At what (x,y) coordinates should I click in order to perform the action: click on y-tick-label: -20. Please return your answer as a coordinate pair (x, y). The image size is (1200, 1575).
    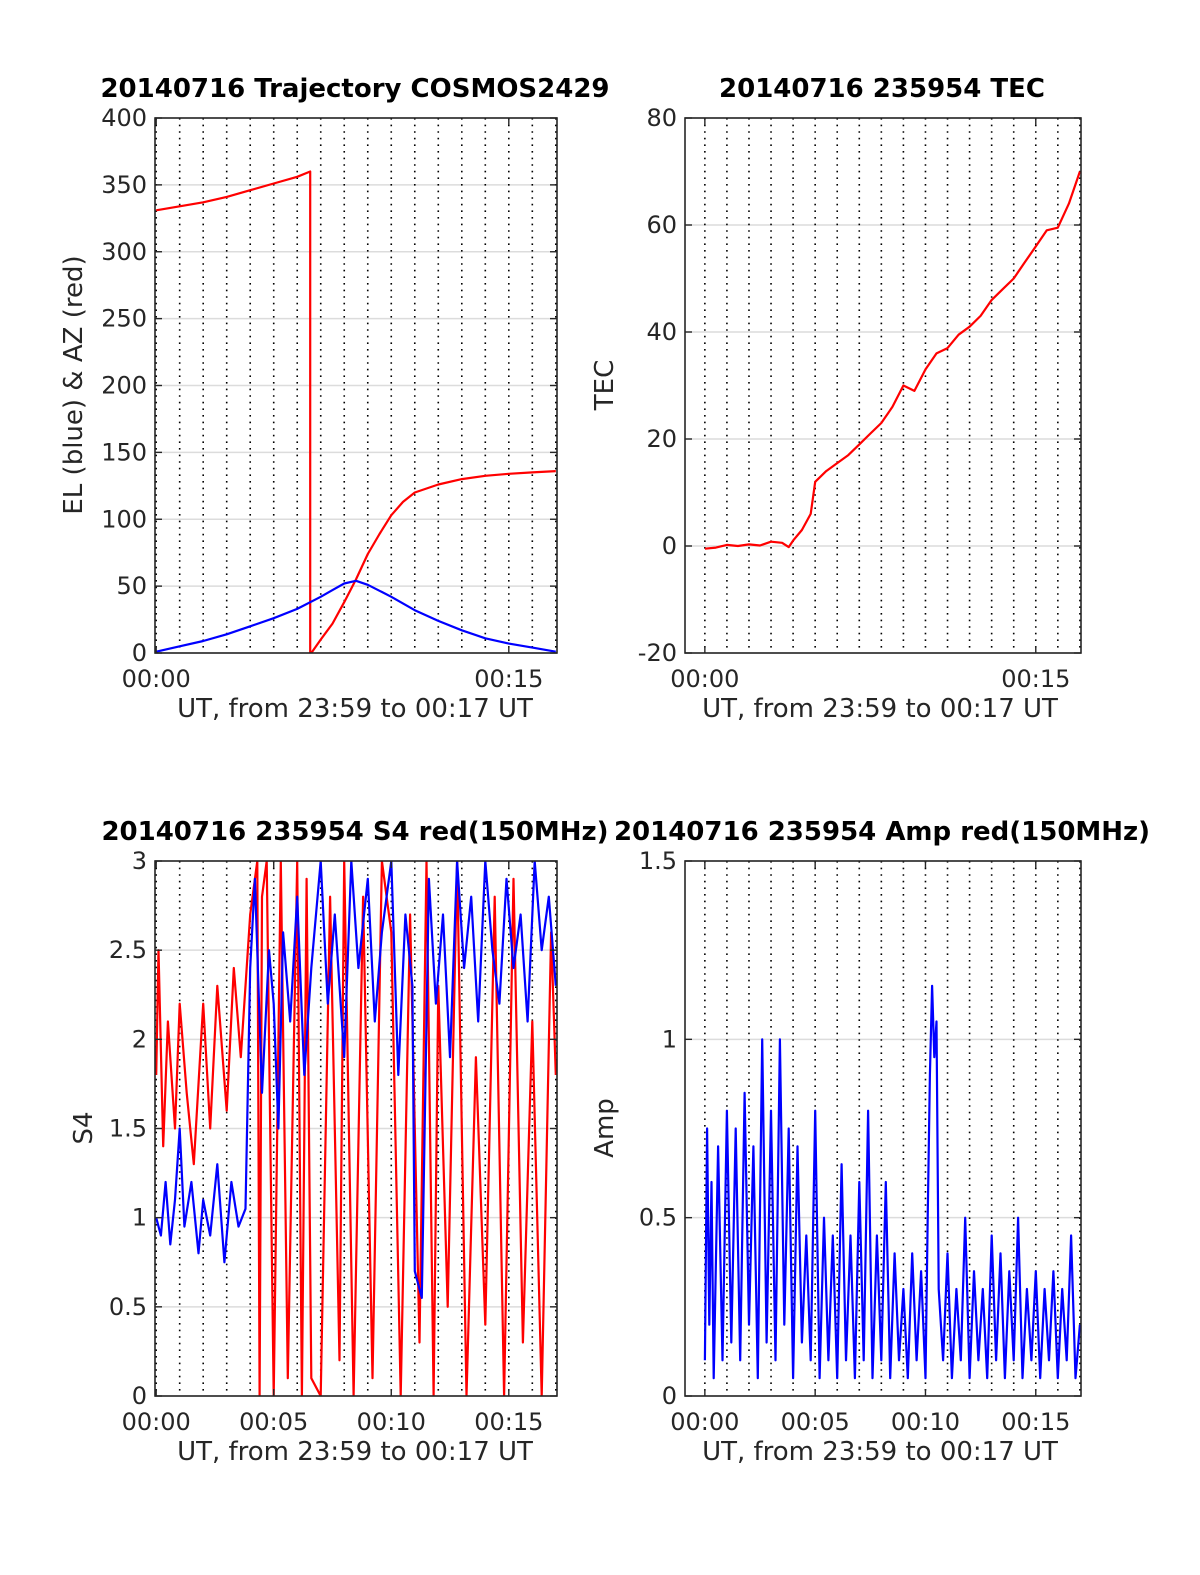
    Looking at the image, I should click on (657, 653).